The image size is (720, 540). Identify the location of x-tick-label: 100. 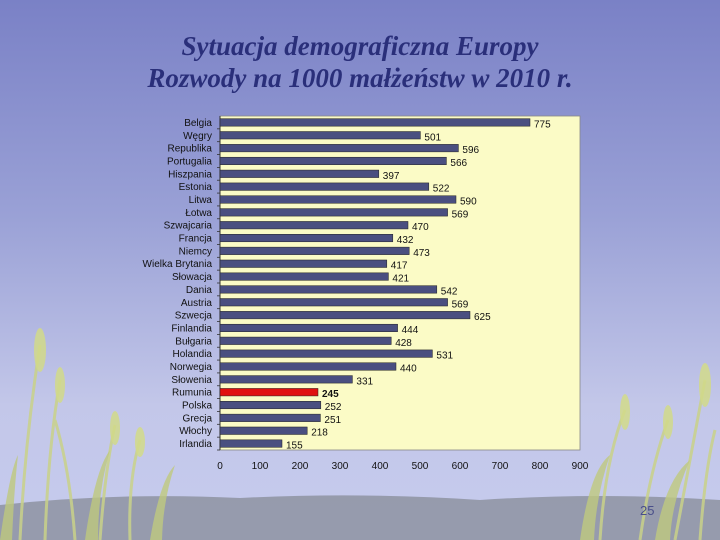
(260, 466).